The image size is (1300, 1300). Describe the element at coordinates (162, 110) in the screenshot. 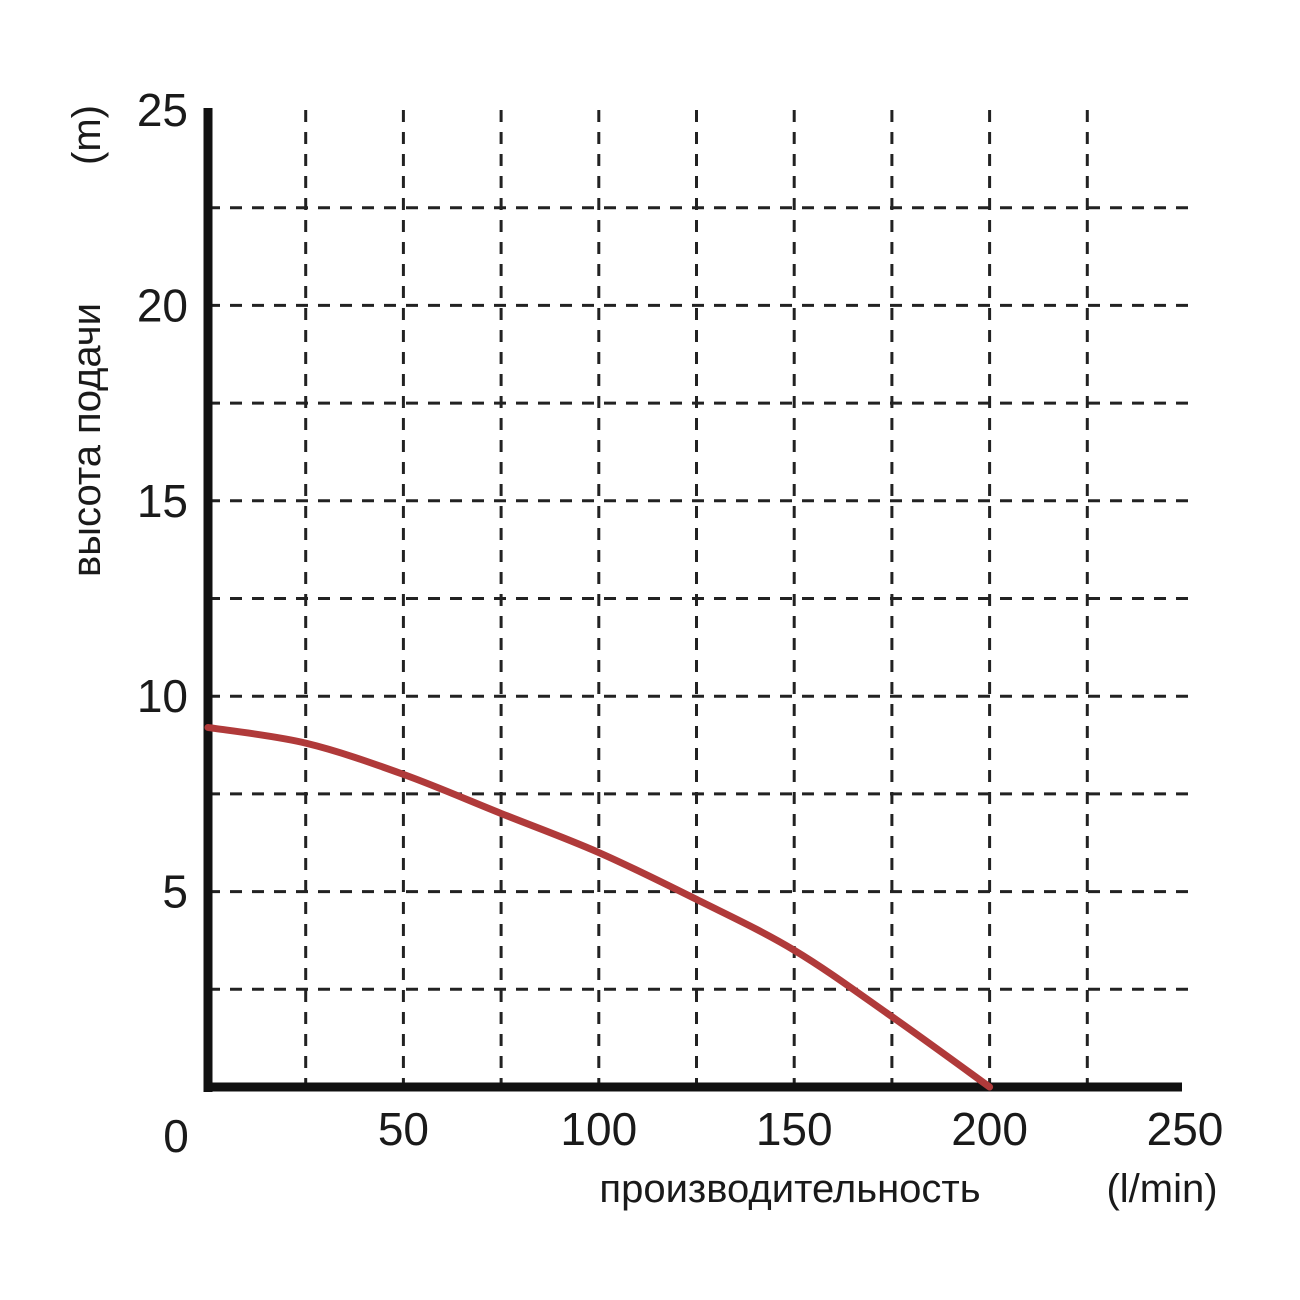

I see `y-tick-label: 25` at that location.